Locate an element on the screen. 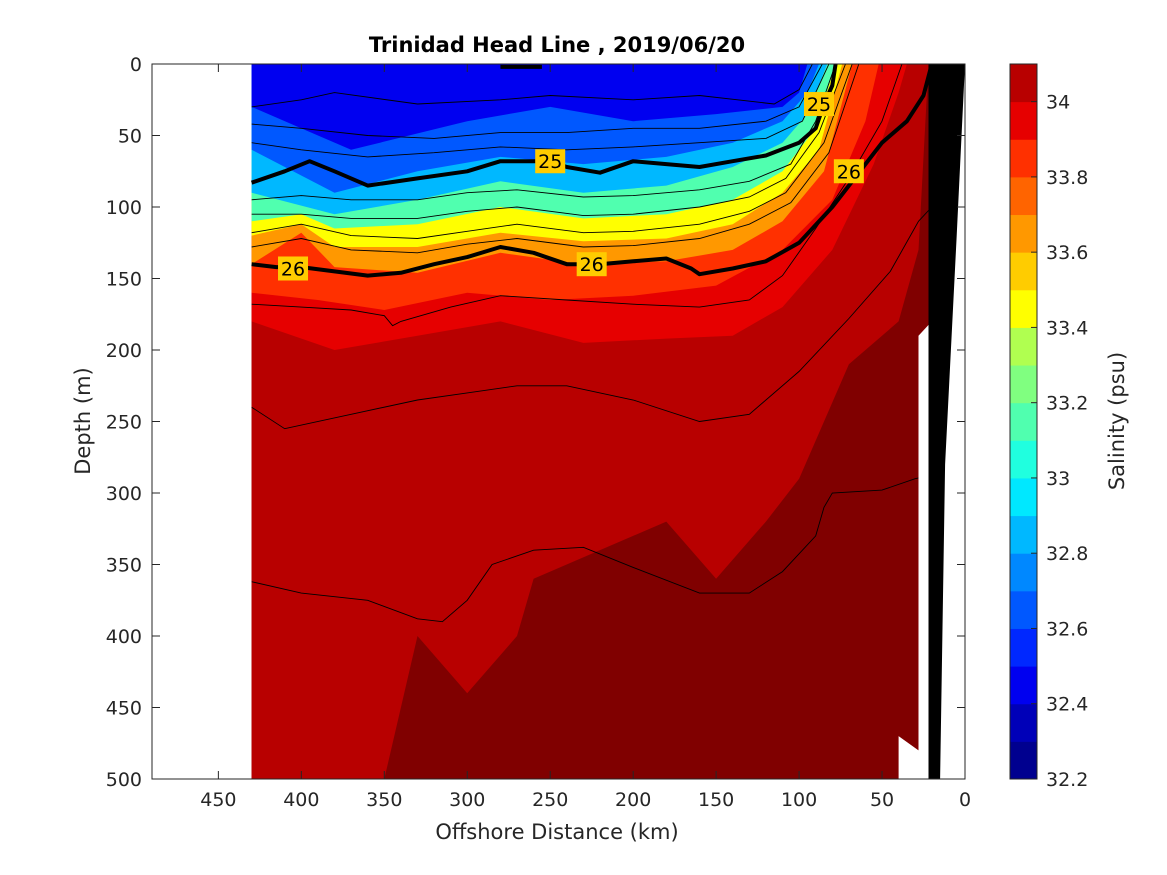 The image size is (1167, 875). colorbar-tick-label: 32.4 is located at coordinates (1067, 705).